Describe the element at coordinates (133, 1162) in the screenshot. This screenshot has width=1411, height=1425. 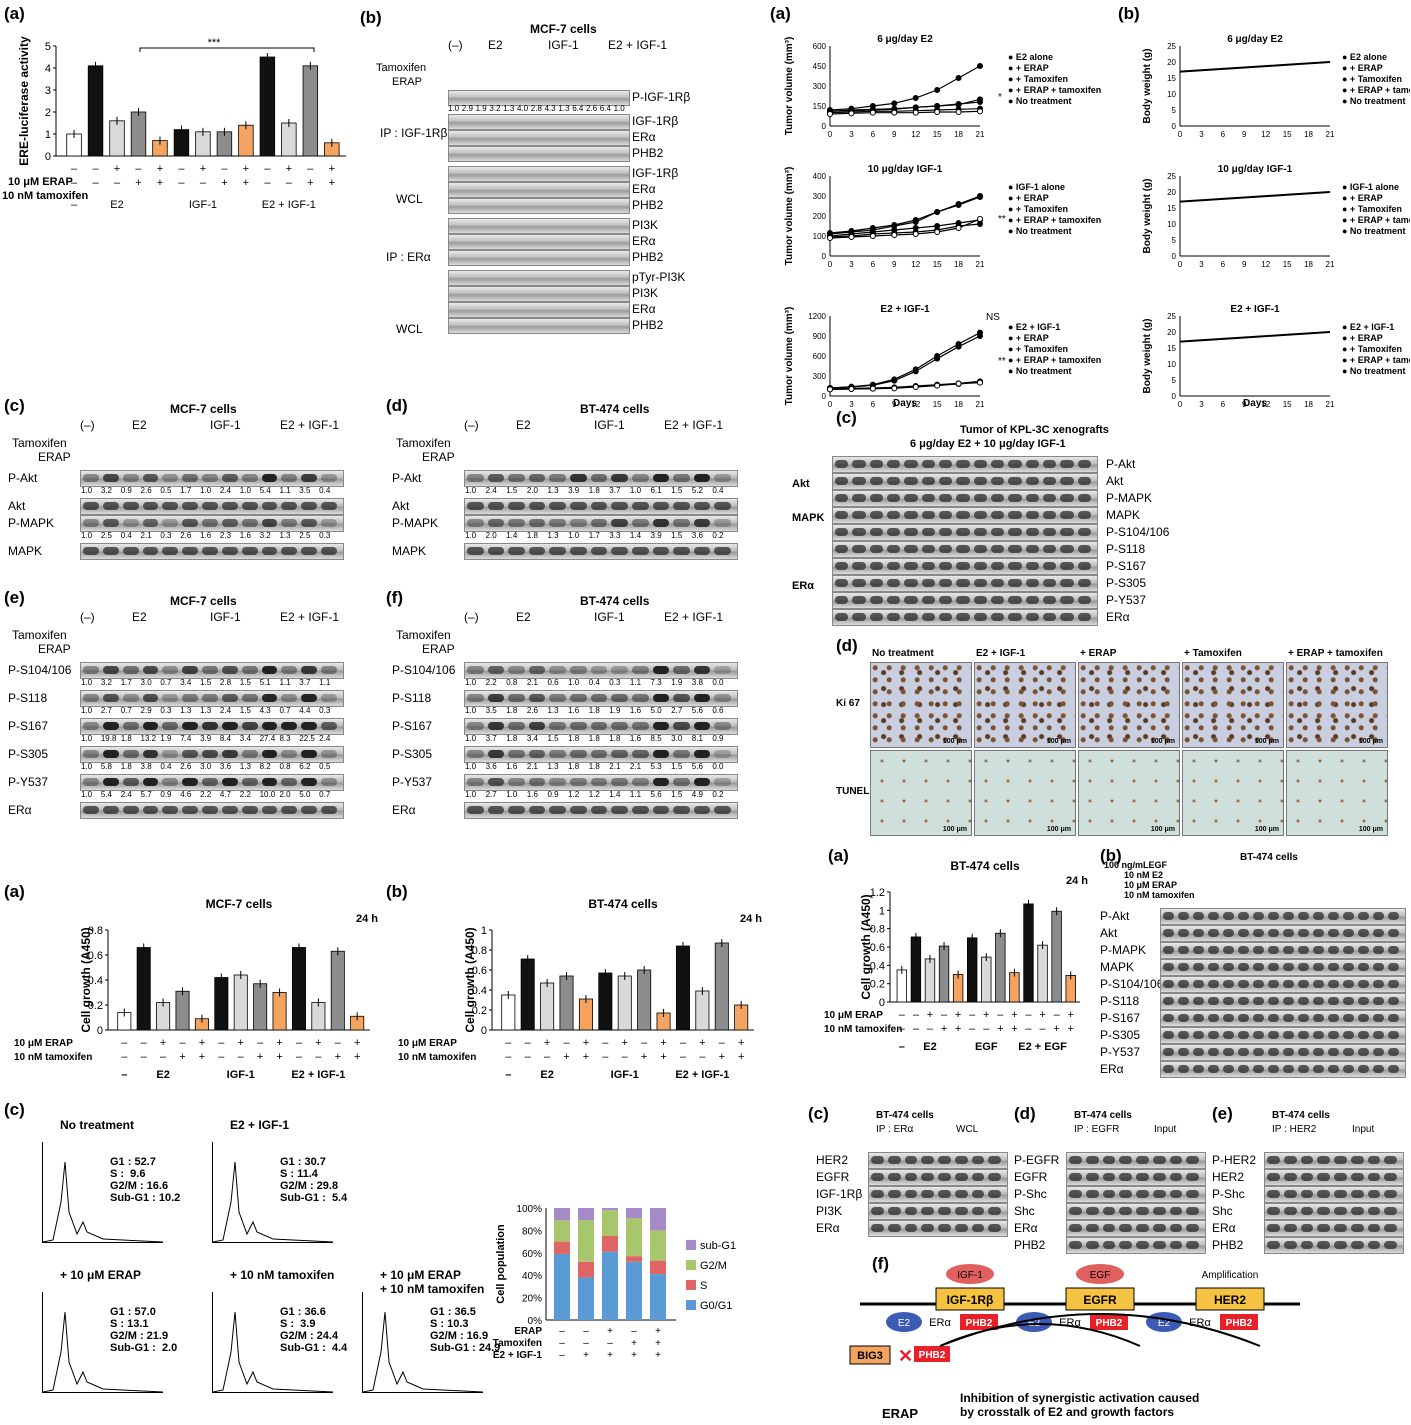
I see `flow-stat: G1 : 52.7` at that location.